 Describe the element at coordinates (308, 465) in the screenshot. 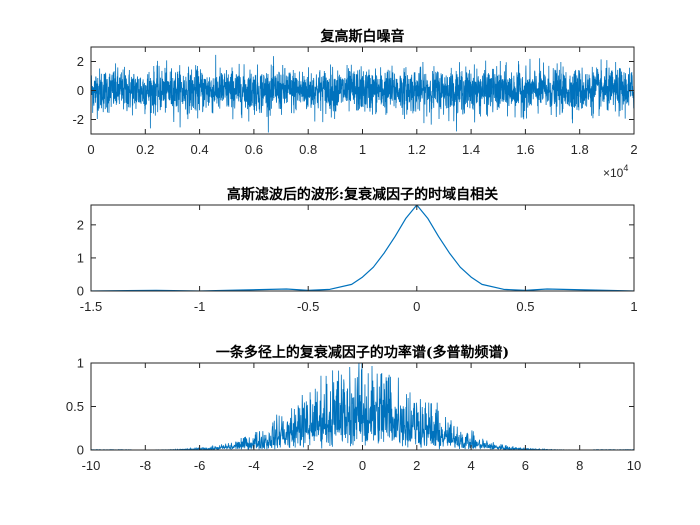

I see `x-tick-label: -2` at that location.